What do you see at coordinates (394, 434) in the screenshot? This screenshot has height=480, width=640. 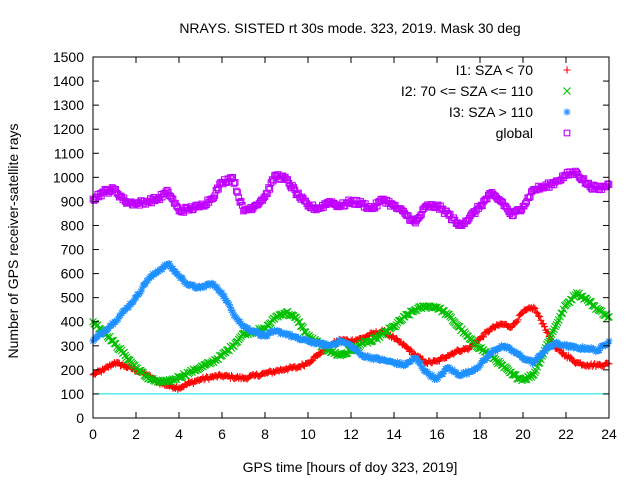 I see `x-tick-label: 14` at bounding box center [394, 434].